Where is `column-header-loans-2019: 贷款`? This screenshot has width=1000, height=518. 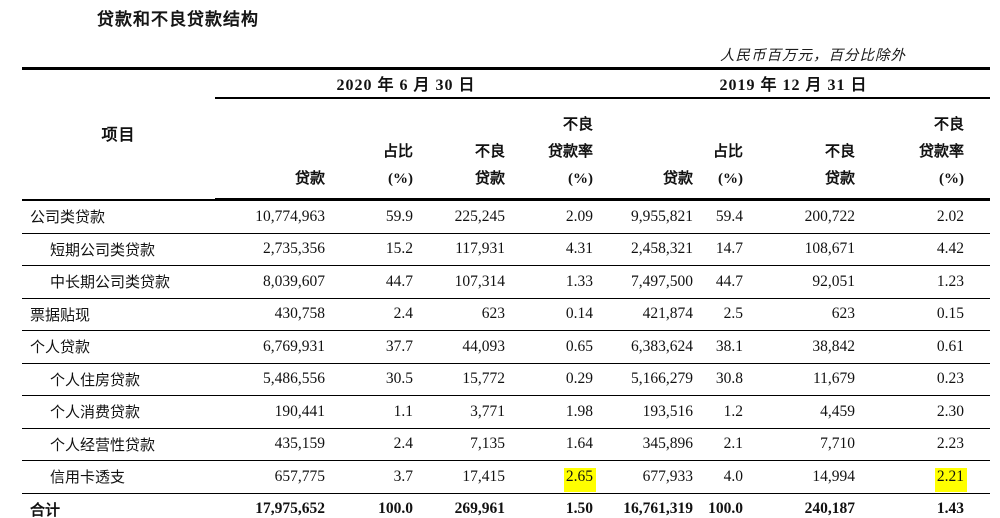 column-header-loans-2019: 贷款 is located at coordinates (647, 149).